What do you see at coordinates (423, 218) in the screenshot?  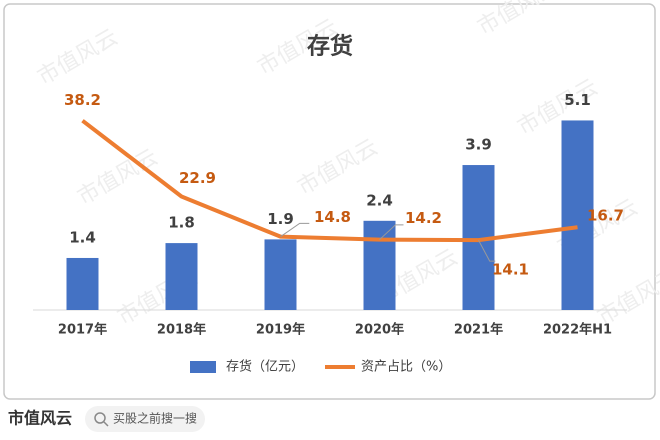 I see `line-label: 14.2` at bounding box center [423, 218].